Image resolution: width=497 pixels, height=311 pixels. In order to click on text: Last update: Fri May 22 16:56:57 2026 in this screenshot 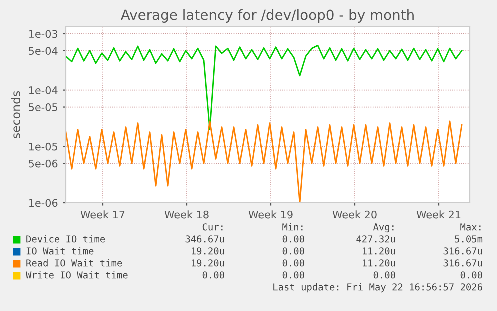, I will do `click(378, 288)`.